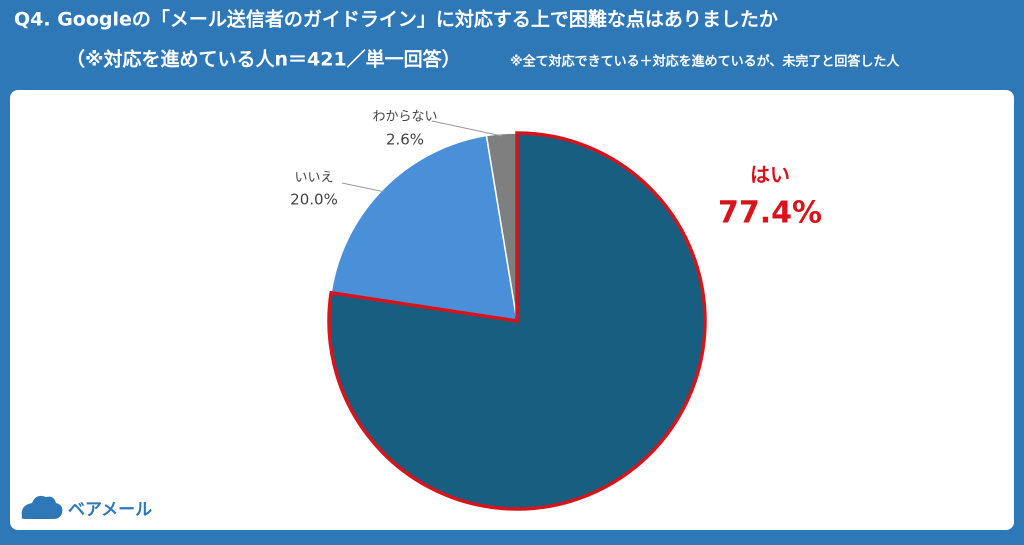  I want to click on logo-text: ベアメール, so click(110, 510).